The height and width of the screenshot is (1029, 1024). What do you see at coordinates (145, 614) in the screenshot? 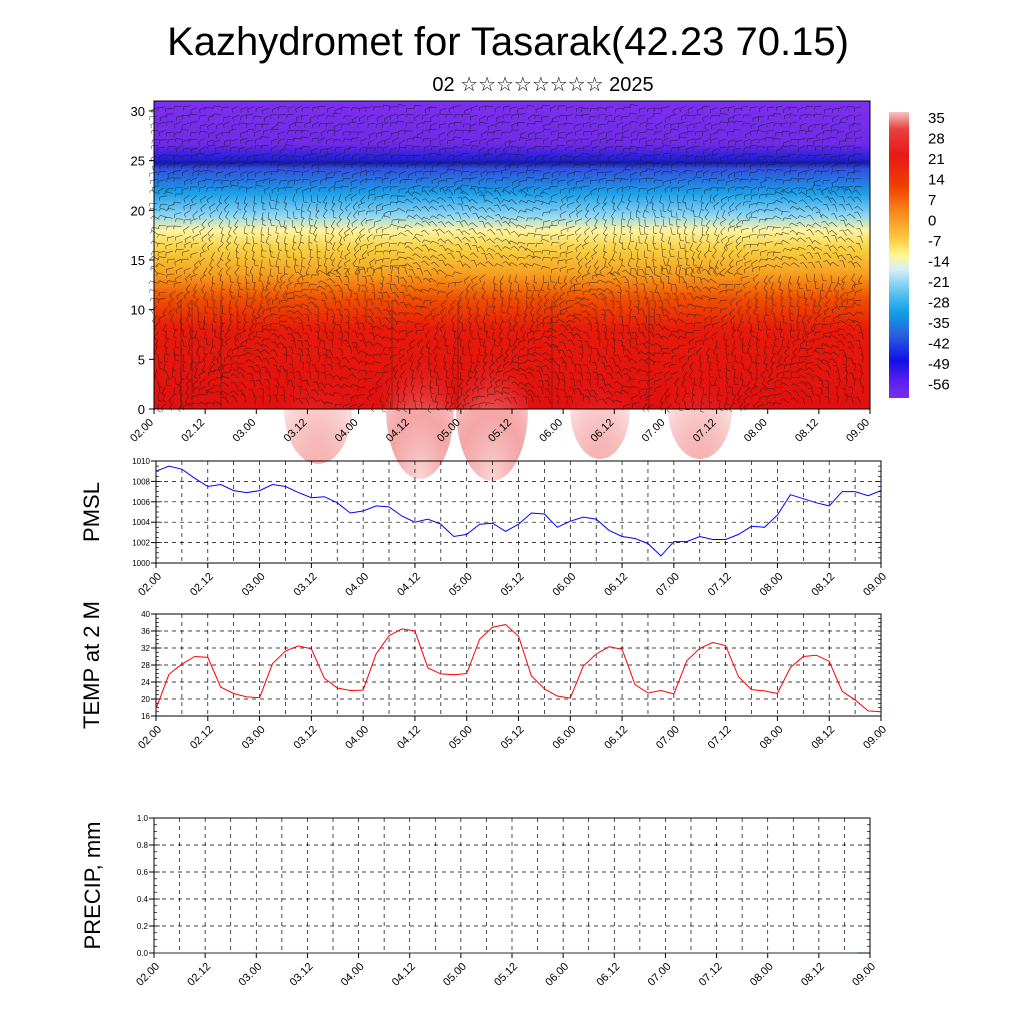
I see `y-tick-label: 40` at bounding box center [145, 614].